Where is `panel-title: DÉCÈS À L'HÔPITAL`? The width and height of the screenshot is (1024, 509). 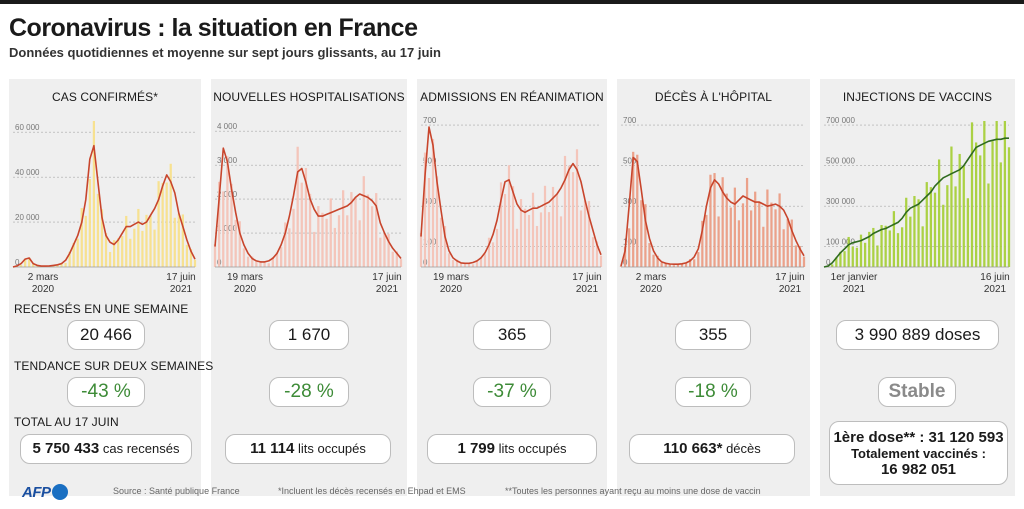
panel-title: DÉCÈS À L'HÔPITAL is located at coordinates (713, 97).